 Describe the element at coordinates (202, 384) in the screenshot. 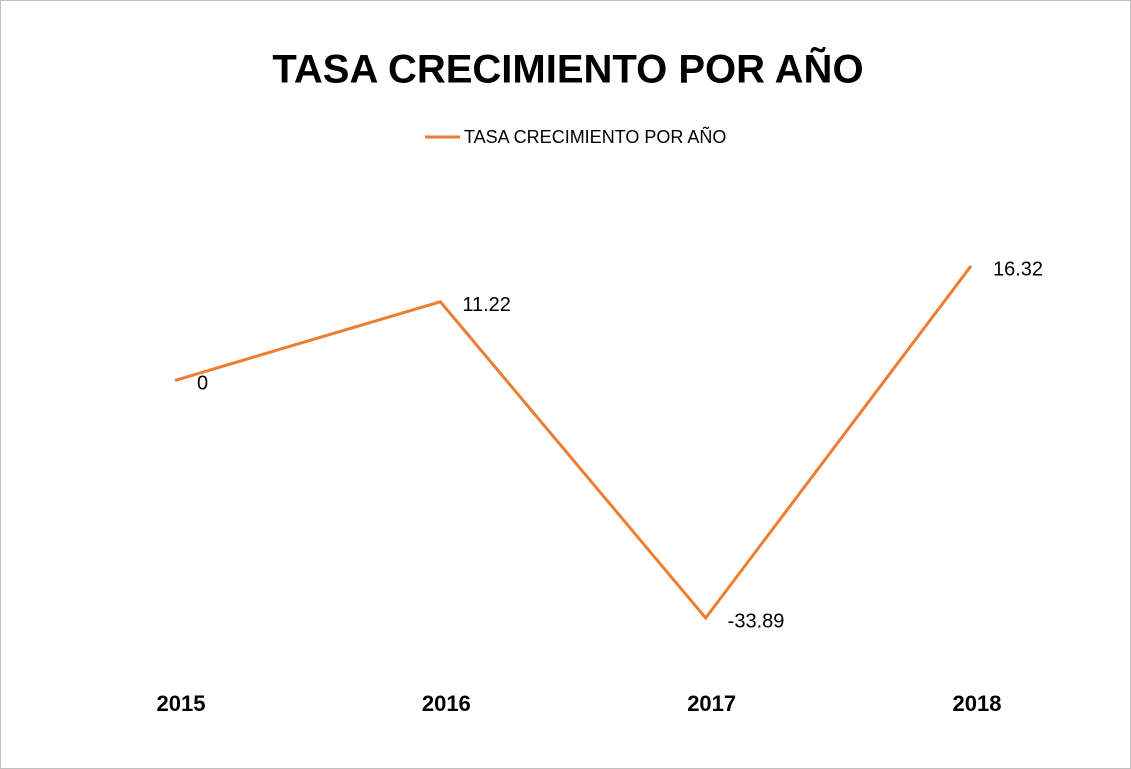

I see `data-label: 0` at that location.